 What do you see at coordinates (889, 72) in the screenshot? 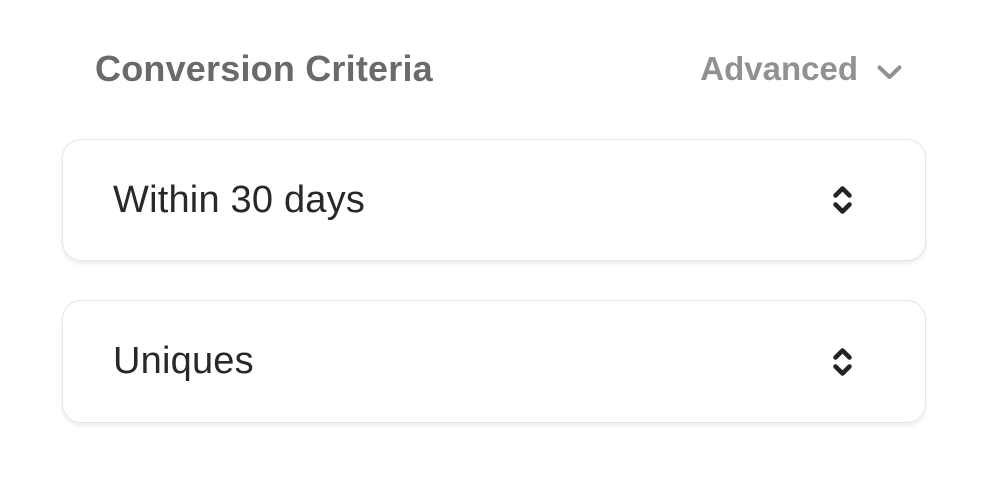
I see `chevron-down-icon` at bounding box center [889, 72].